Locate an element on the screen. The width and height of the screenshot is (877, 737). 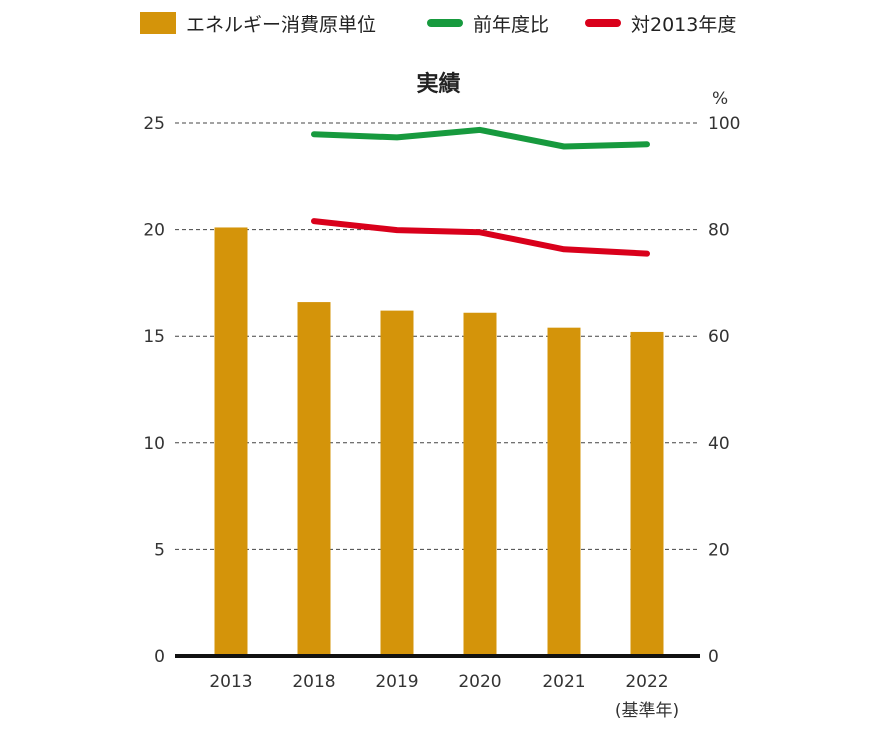
y2-unit-label: % is located at coordinates (720, 99).